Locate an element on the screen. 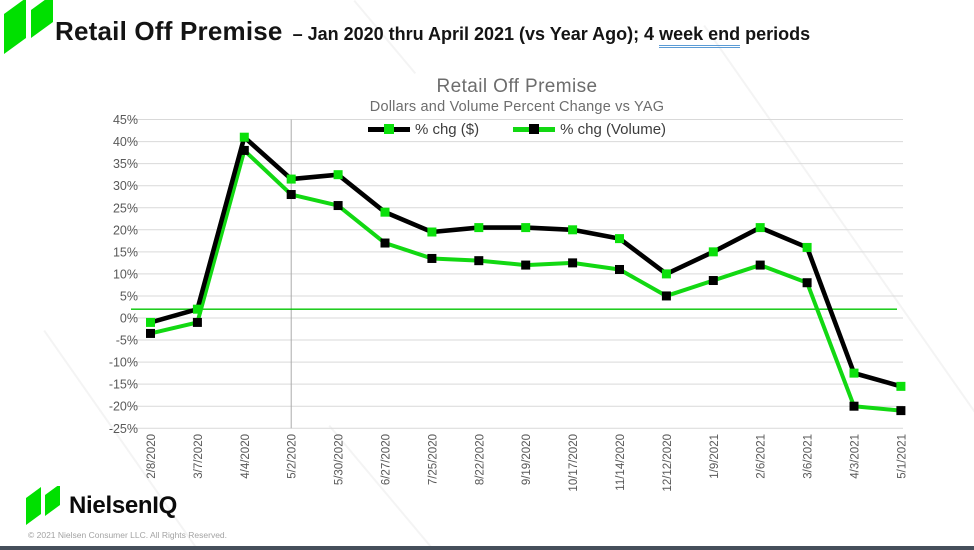  x-axis-label: 4/4/2020 is located at coordinates (246, 456).